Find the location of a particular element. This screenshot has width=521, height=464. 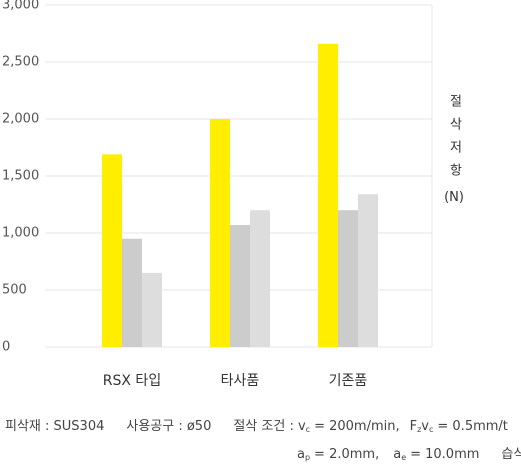

y-axis-label: 절삭저항 (N) is located at coordinates (454, 149).